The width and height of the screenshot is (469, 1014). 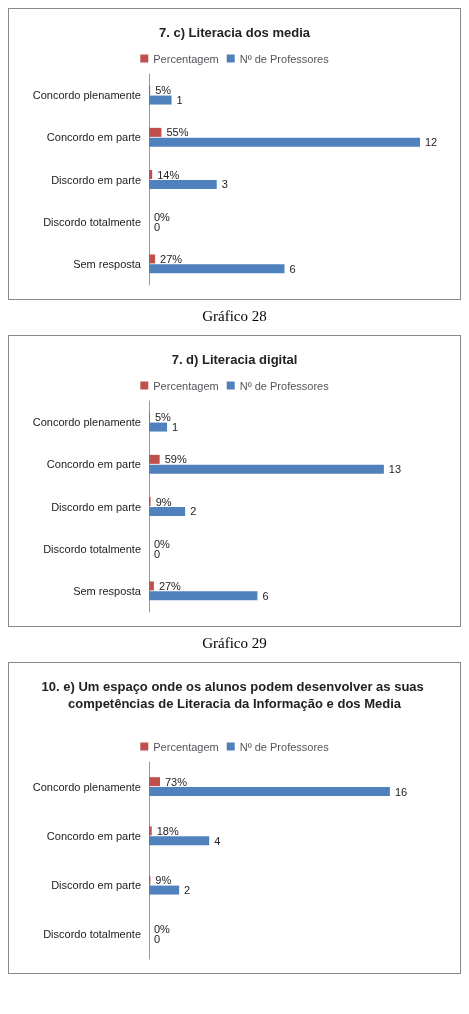 What do you see at coordinates (234, 32) in the screenshot?
I see `chart-title: 7. c) Literacia dos media` at bounding box center [234, 32].